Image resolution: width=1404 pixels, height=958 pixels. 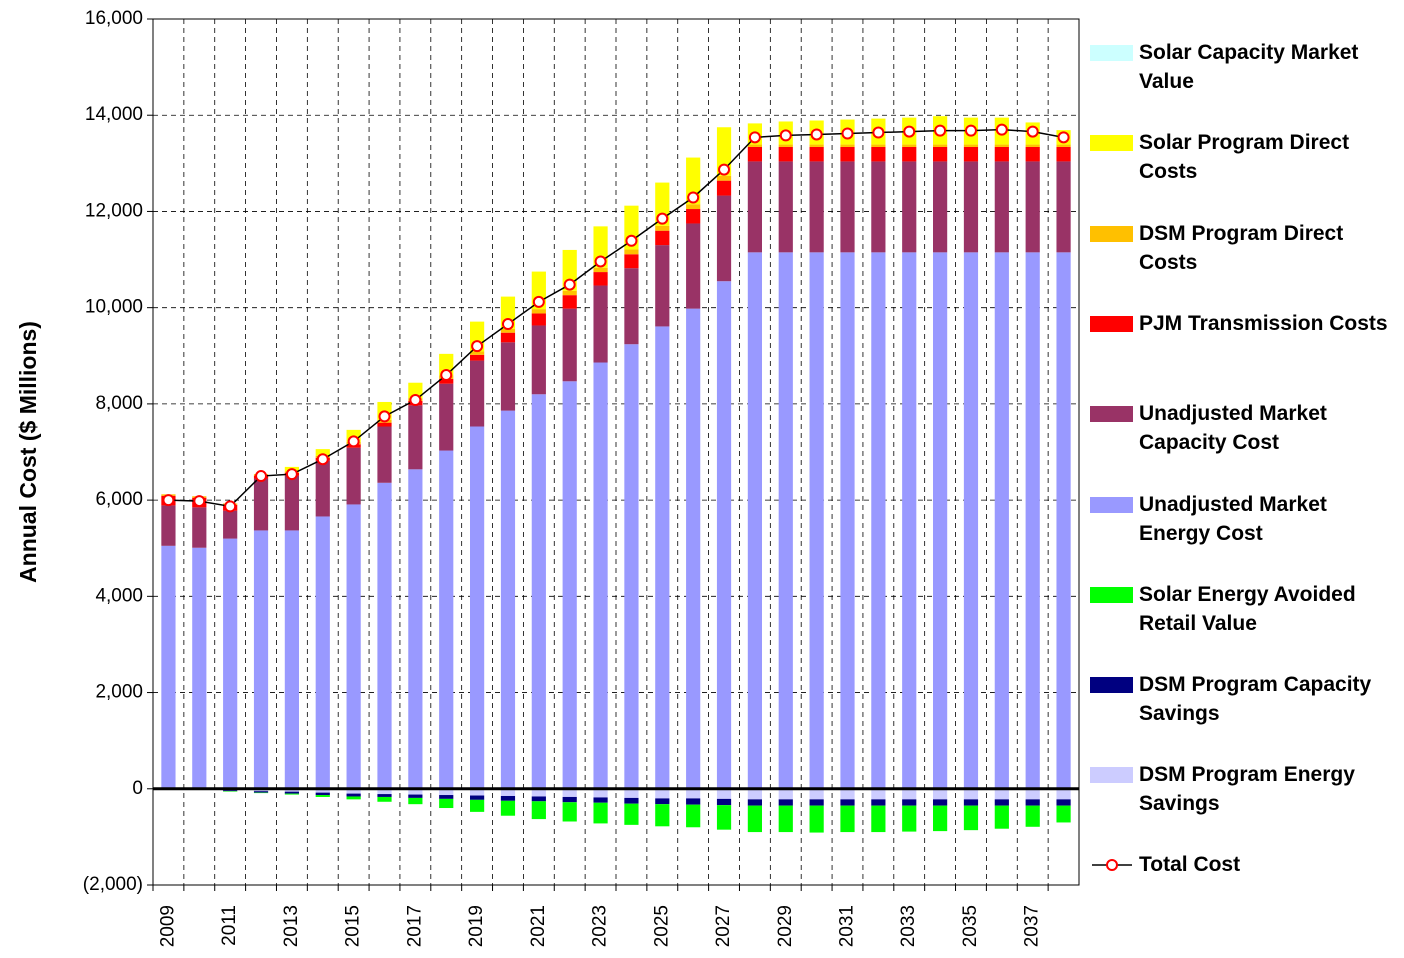 I want to click on x-tick-label: 2009, so click(x=167, y=926).